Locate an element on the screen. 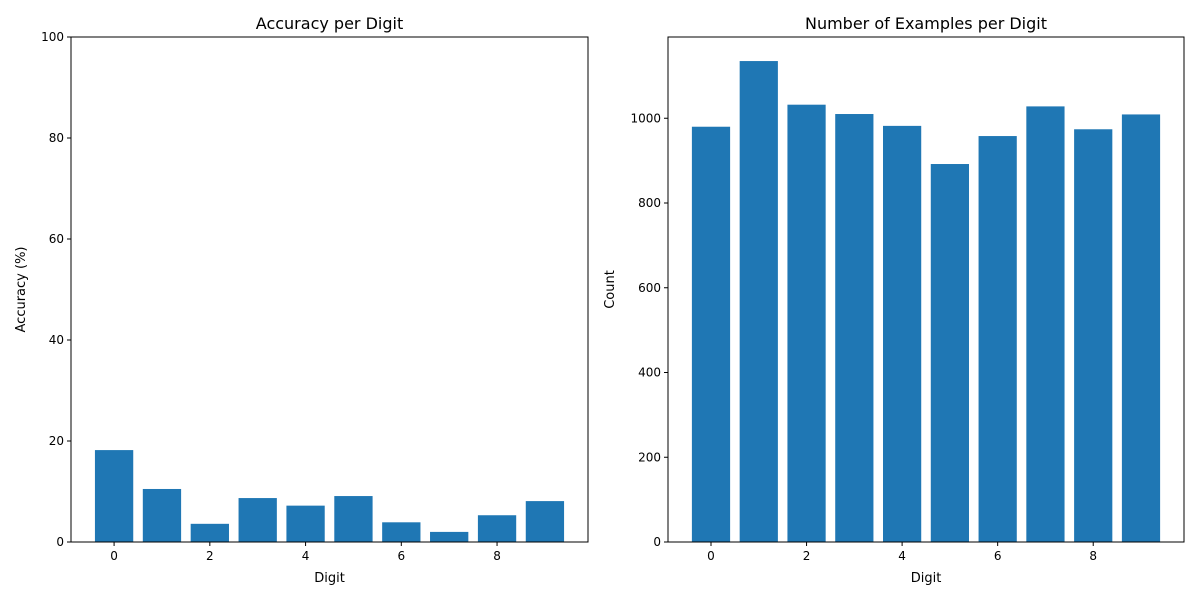  y-tick-label: 1000 is located at coordinates (645, 118).